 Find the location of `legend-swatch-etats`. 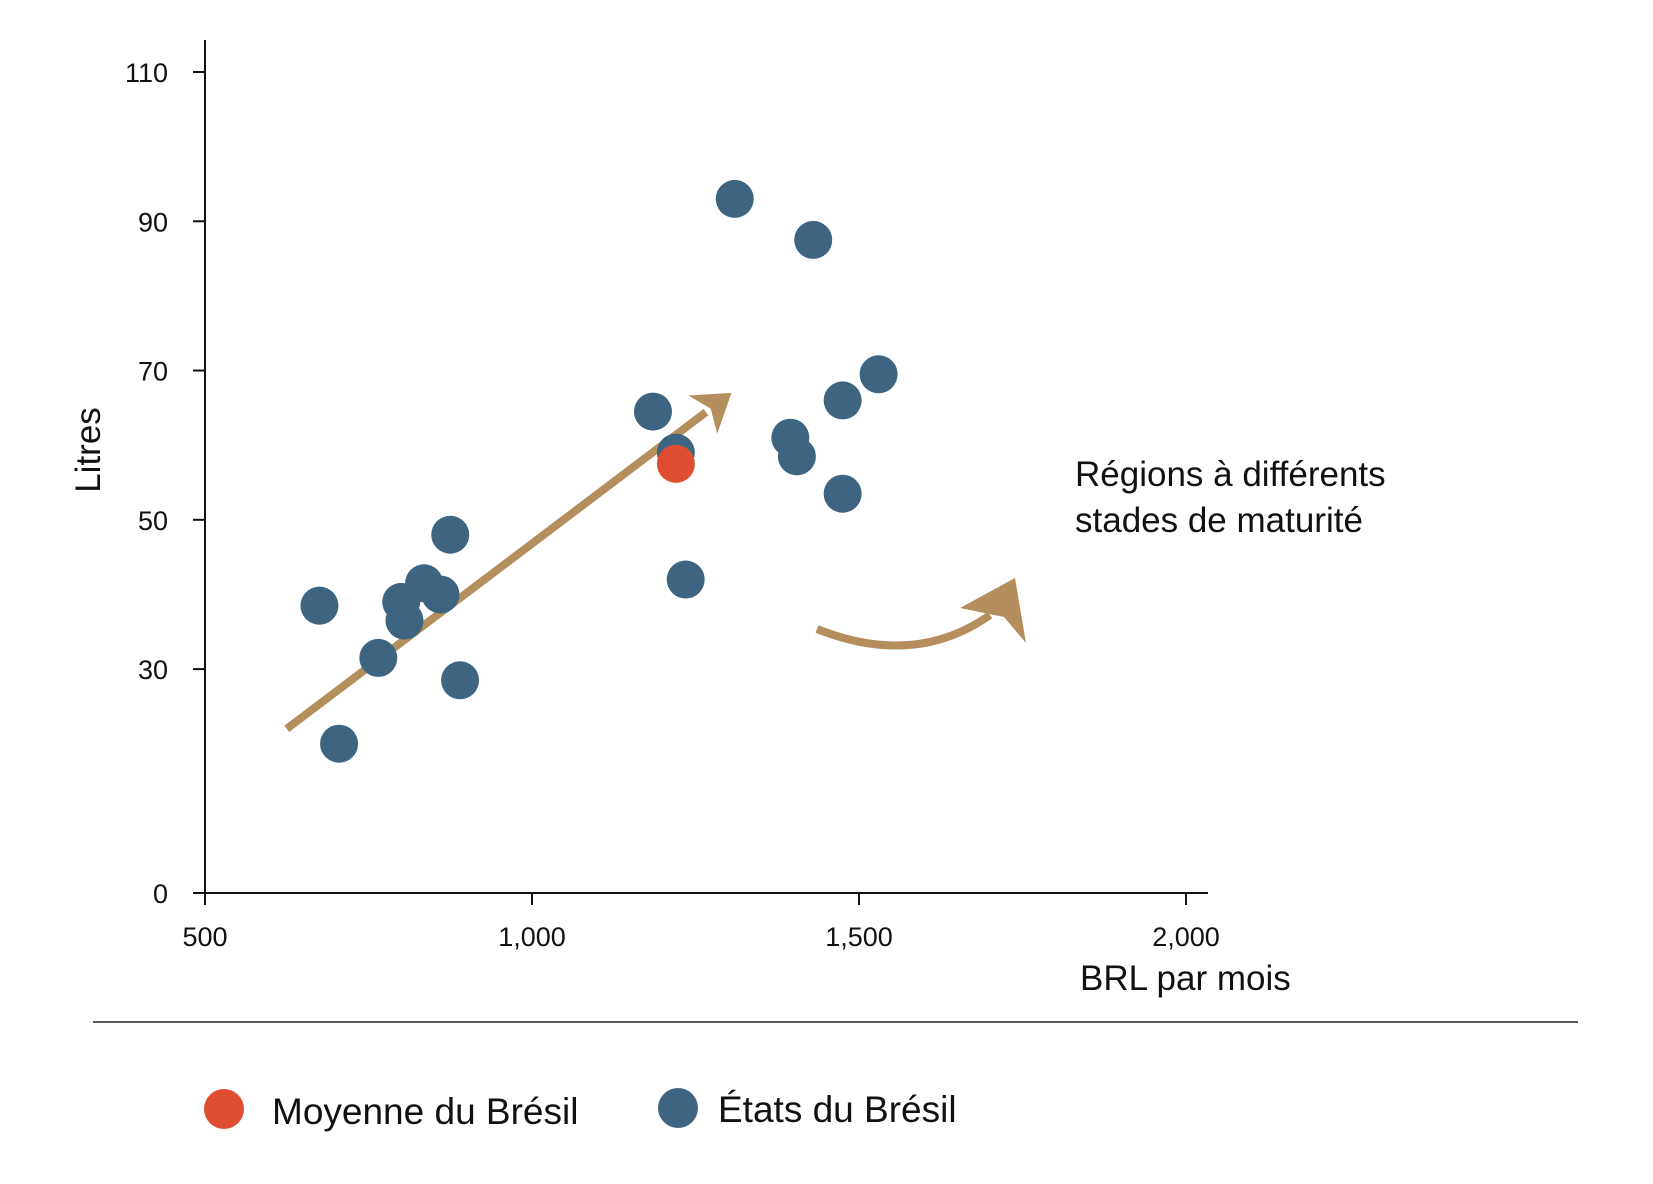

legend-swatch-etats is located at coordinates (678, 1108).